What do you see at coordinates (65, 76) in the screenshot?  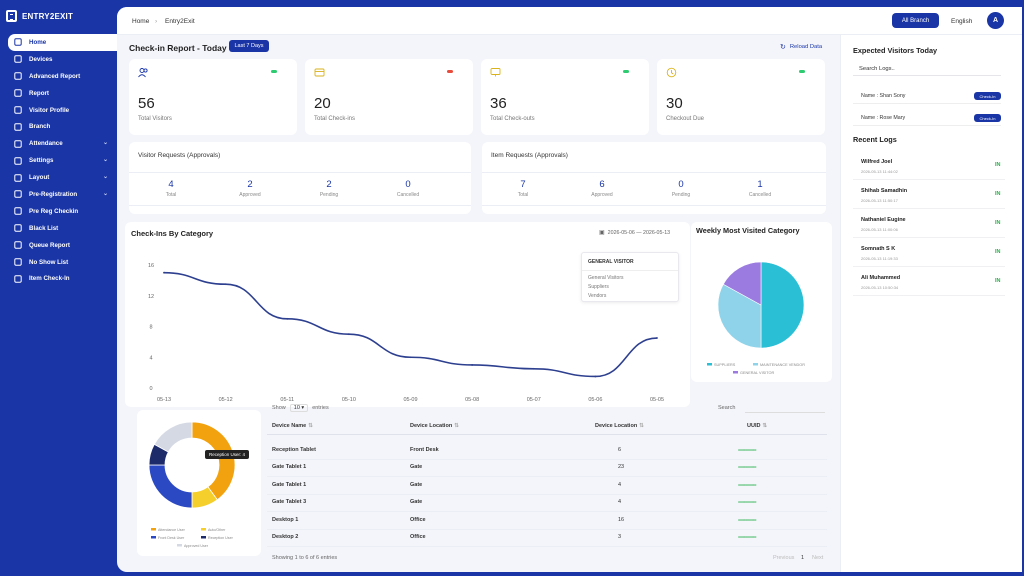 I see `sidebar-item-advanced-report: Advanced Report` at bounding box center [65, 76].